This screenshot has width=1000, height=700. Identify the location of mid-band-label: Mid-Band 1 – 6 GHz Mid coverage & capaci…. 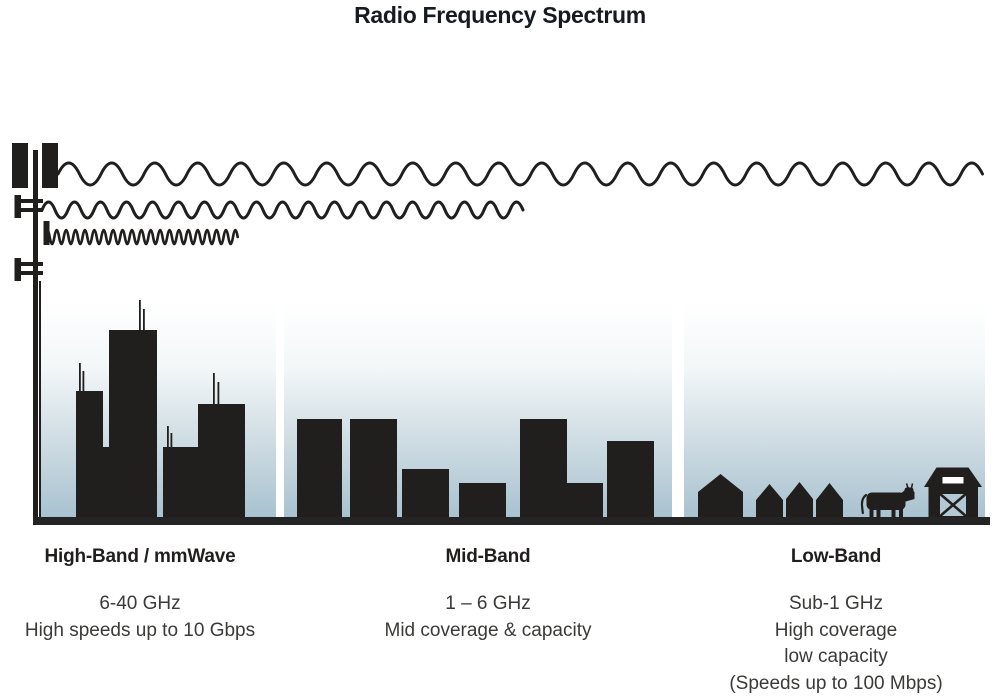
(488, 595).